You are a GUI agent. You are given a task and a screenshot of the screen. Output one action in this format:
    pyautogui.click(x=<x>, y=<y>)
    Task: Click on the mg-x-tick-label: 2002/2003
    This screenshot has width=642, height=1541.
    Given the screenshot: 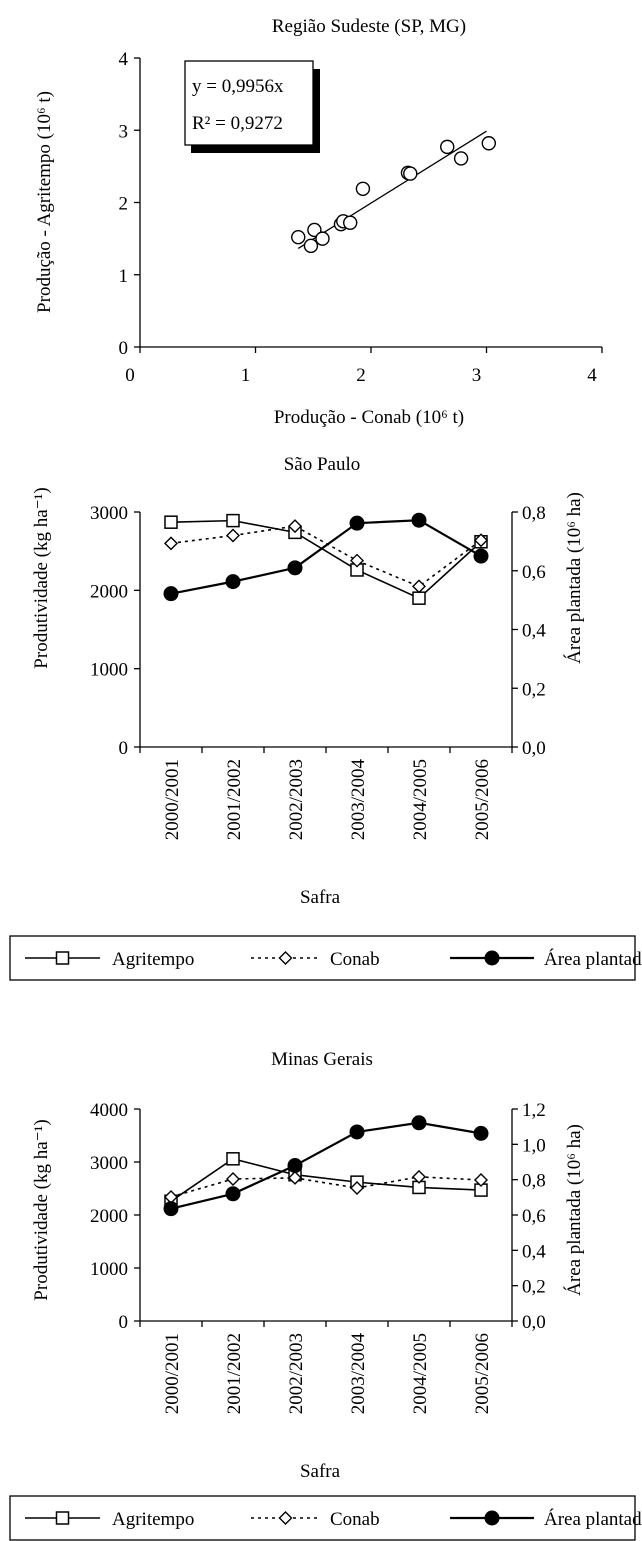 What is the action you would take?
    pyautogui.click(x=296, y=1373)
    